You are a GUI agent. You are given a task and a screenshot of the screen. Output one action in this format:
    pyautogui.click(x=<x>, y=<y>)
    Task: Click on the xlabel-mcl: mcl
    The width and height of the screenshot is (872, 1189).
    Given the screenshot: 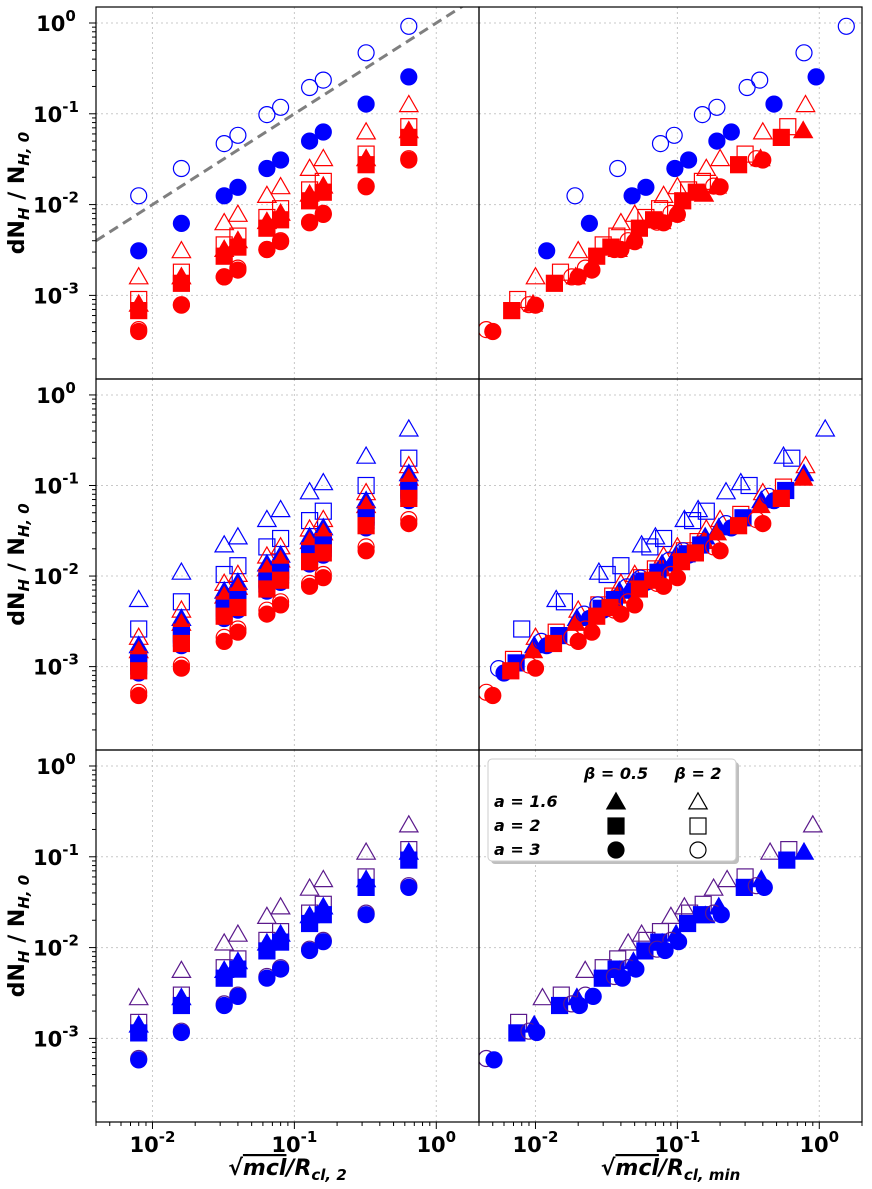 What is the action you would take?
    pyautogui.click(x=637, y=1168)
    